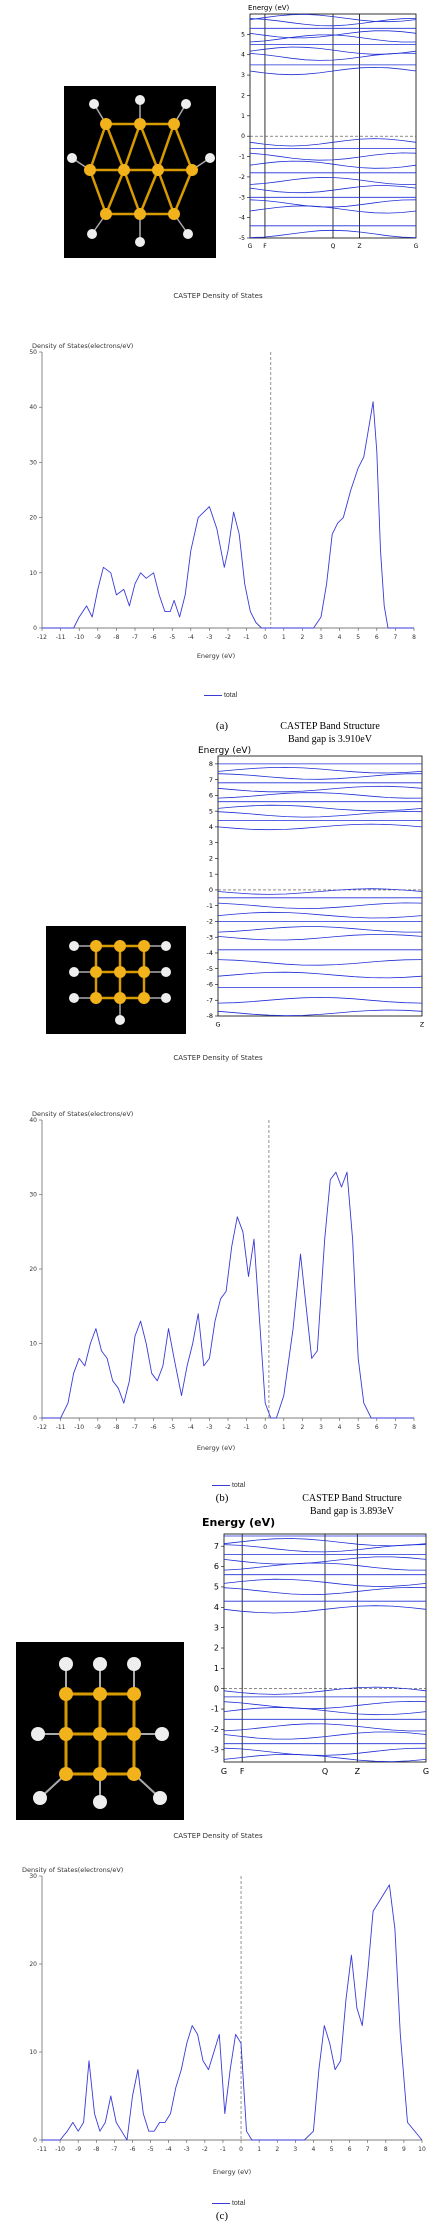 The height and width of the screenshot is (2224, 436). Describe the element at coordinates (320, 886) in the screenshot. I see `band-frame` at that location.